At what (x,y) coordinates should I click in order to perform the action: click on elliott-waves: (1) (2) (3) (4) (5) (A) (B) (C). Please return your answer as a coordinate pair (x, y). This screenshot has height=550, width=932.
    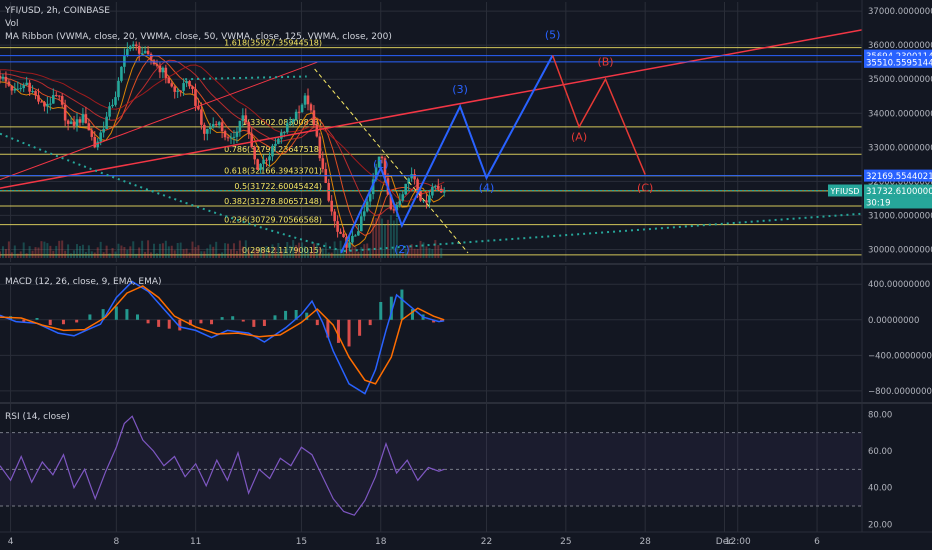
    Looking at the image, I should click on (496, 142).